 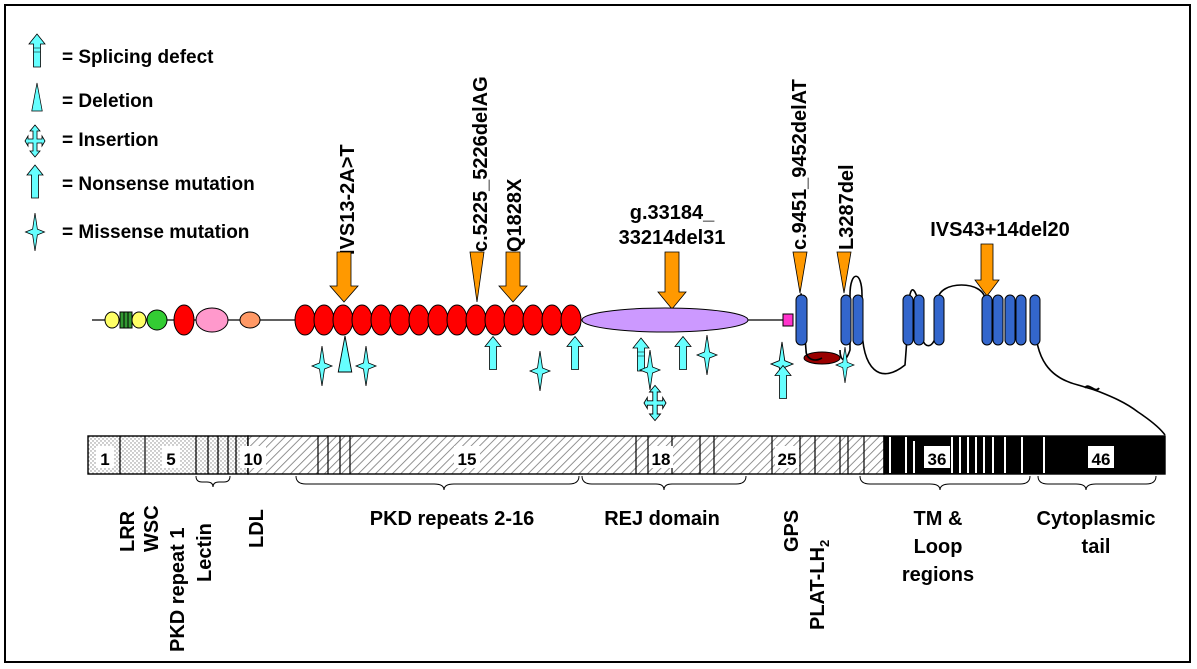 What do you see at coordinates (672, 213) in the screenshot?
I see `label-g33184-line1: g.33184_` at bounding box center [672, 213].